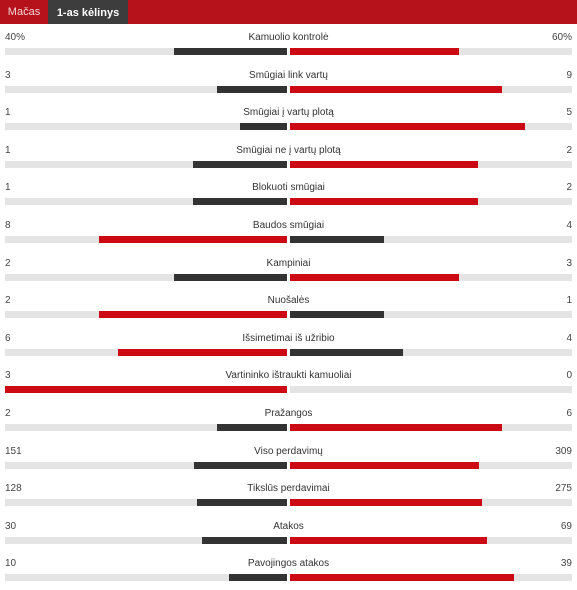 This screenshot has height=590, width=577. What do you see at coordinates (288, 496) in the screenshot?
I see `stat-row: 128 Tikslūs perdavimai 275` at bounding box center [288, 496].